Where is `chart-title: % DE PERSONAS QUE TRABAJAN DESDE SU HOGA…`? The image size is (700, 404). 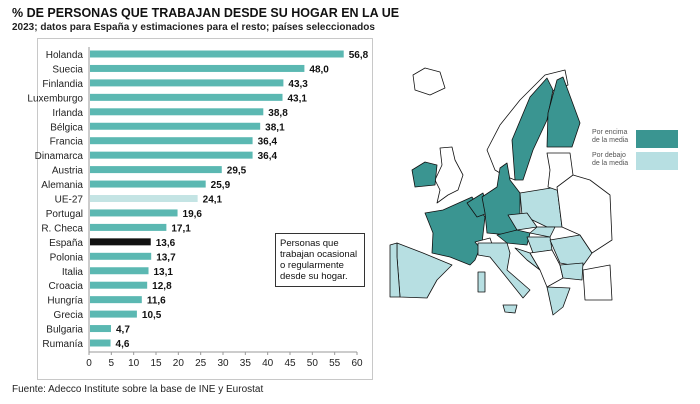
chart-title: % DE PERSONAS QUE TRABAJAN DESDE SU HOGA… is located at coordinates (206, 13).